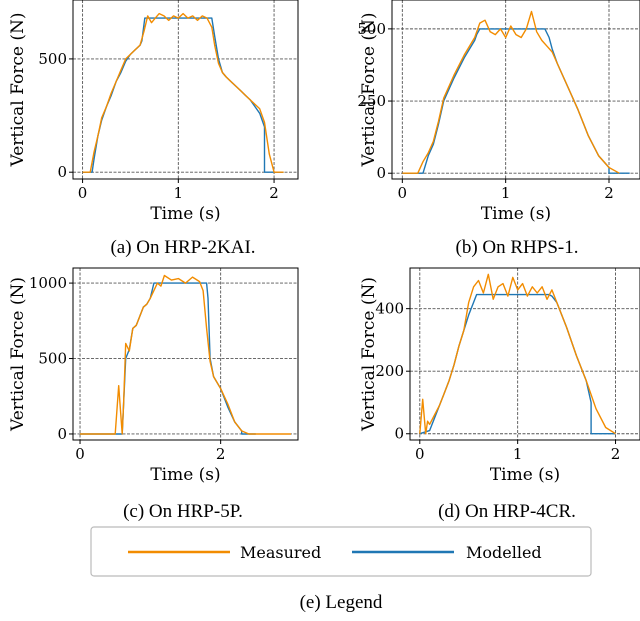 The height and width of the screenshot is (621, 640). I want to click on caption-a: (a) On HRP-2KAI., so click(182, 247).